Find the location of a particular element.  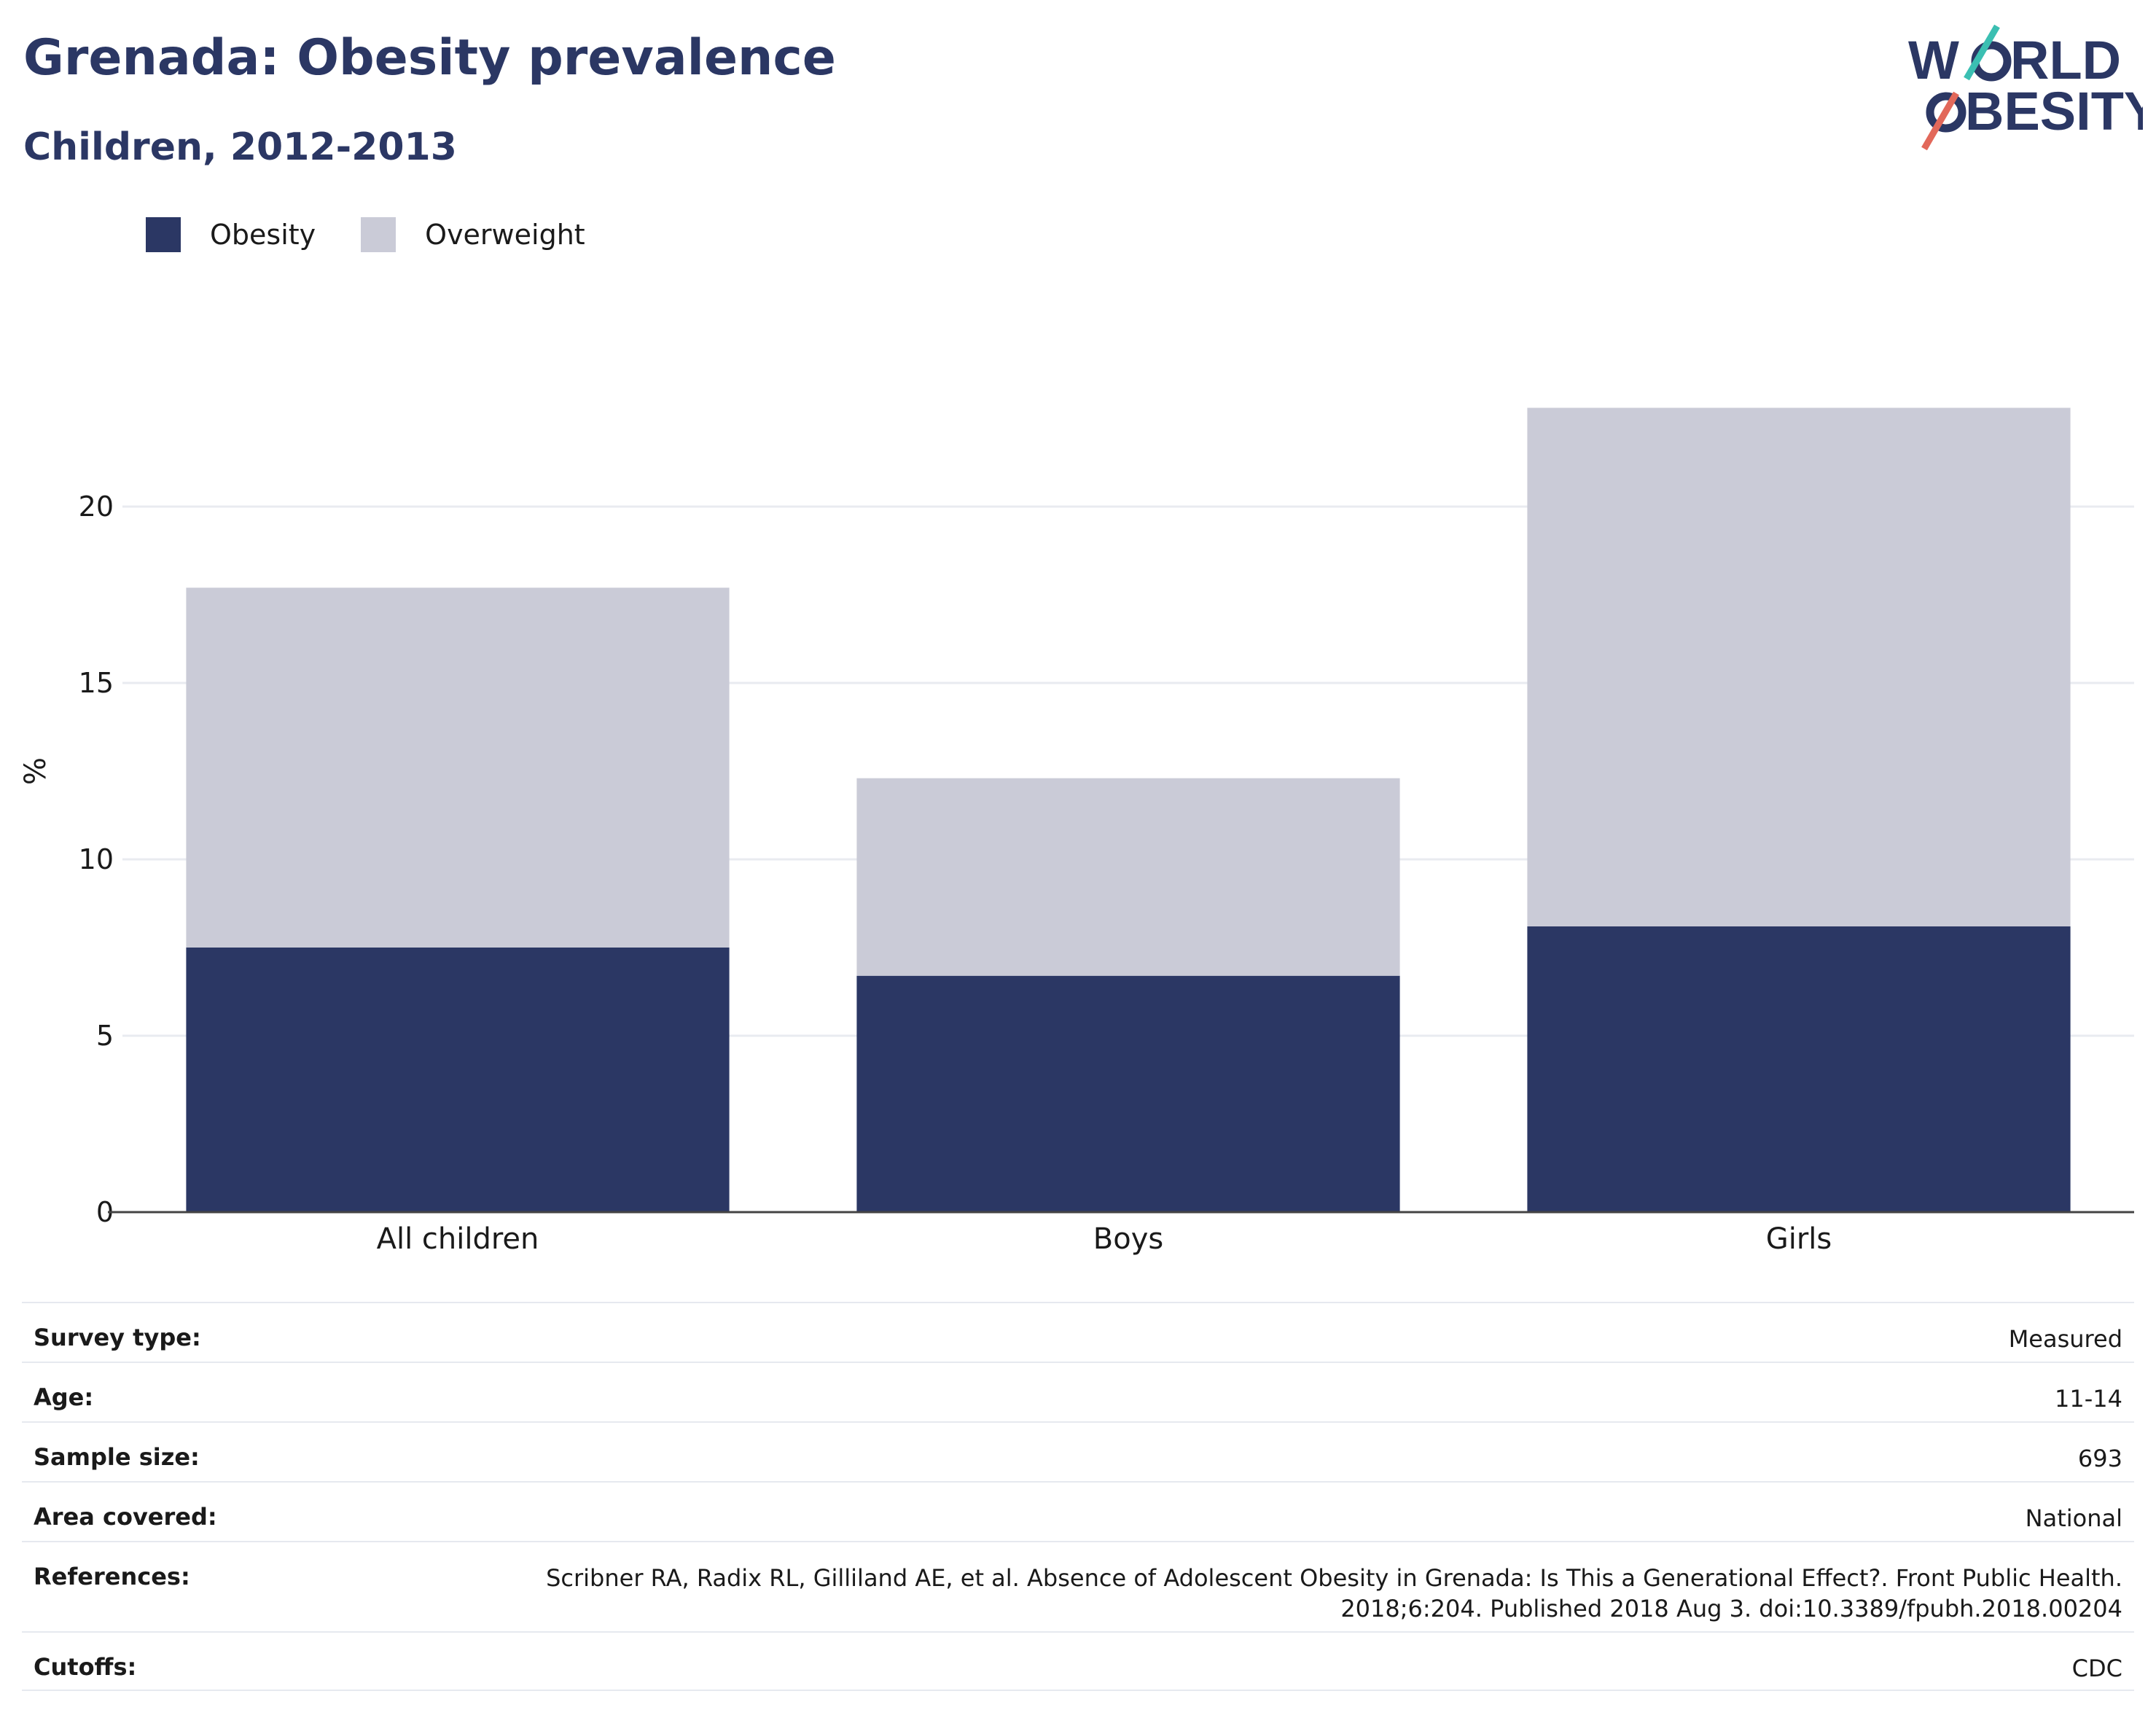

chart-subtitle: Children, 2012-2013 is located at coordinates (240, 147).